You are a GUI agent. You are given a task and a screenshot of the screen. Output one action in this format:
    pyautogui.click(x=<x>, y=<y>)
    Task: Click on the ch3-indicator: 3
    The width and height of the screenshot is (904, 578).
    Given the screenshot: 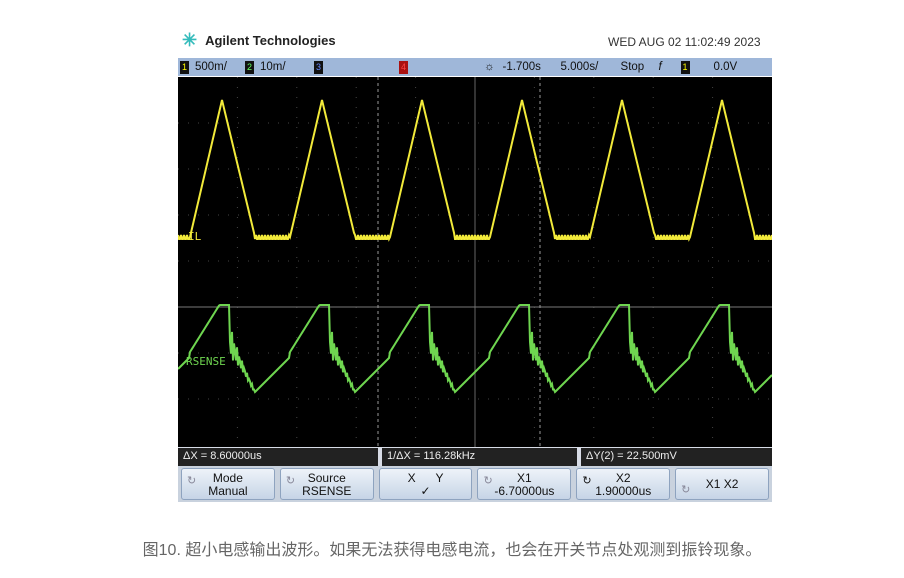 What is the action you would take?
    pyautogui.click(x=318, y=67)
    